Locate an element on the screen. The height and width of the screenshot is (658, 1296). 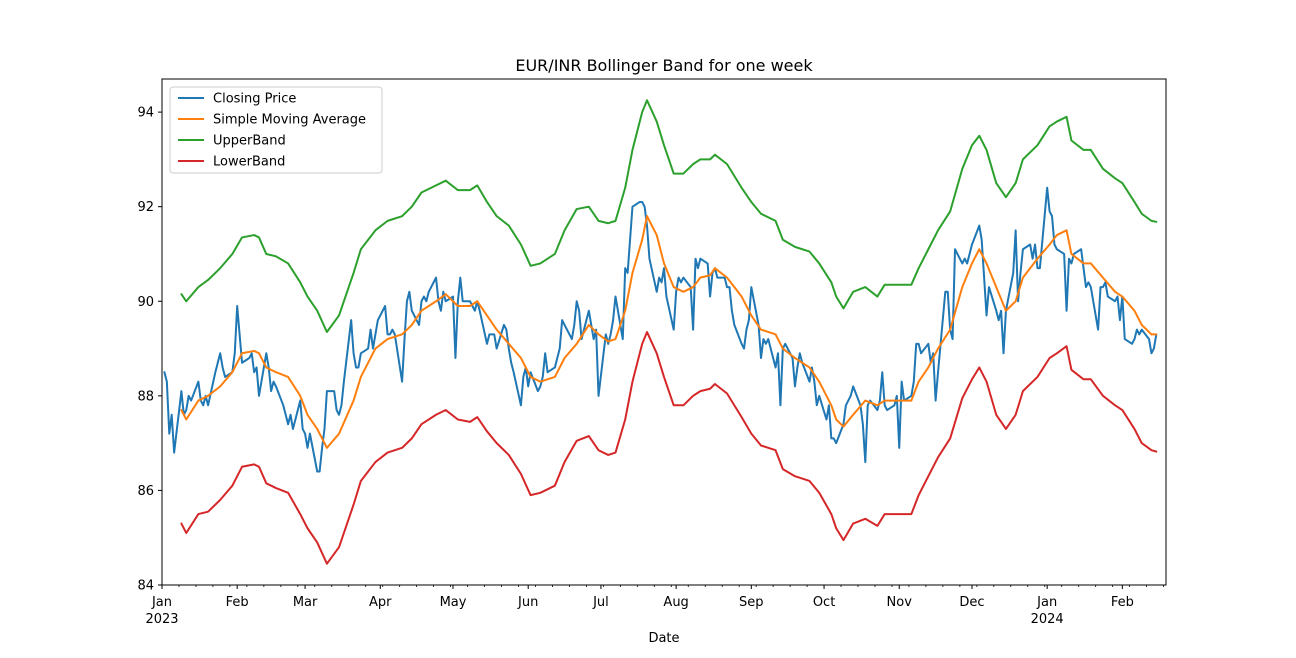
x-tick-label: Jun is located at coordinates (527, 602).